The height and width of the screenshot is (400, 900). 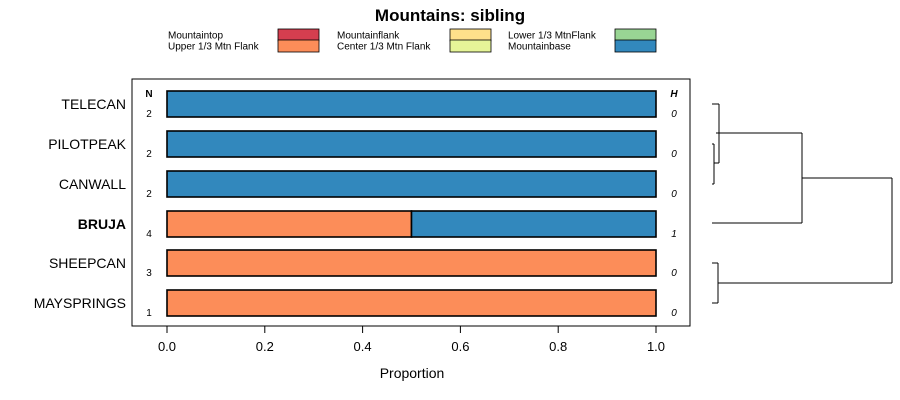 What do you see at coordinates (148, 94) in the screenshot?
I see `n-header: N` at bounding box center [148, 94].